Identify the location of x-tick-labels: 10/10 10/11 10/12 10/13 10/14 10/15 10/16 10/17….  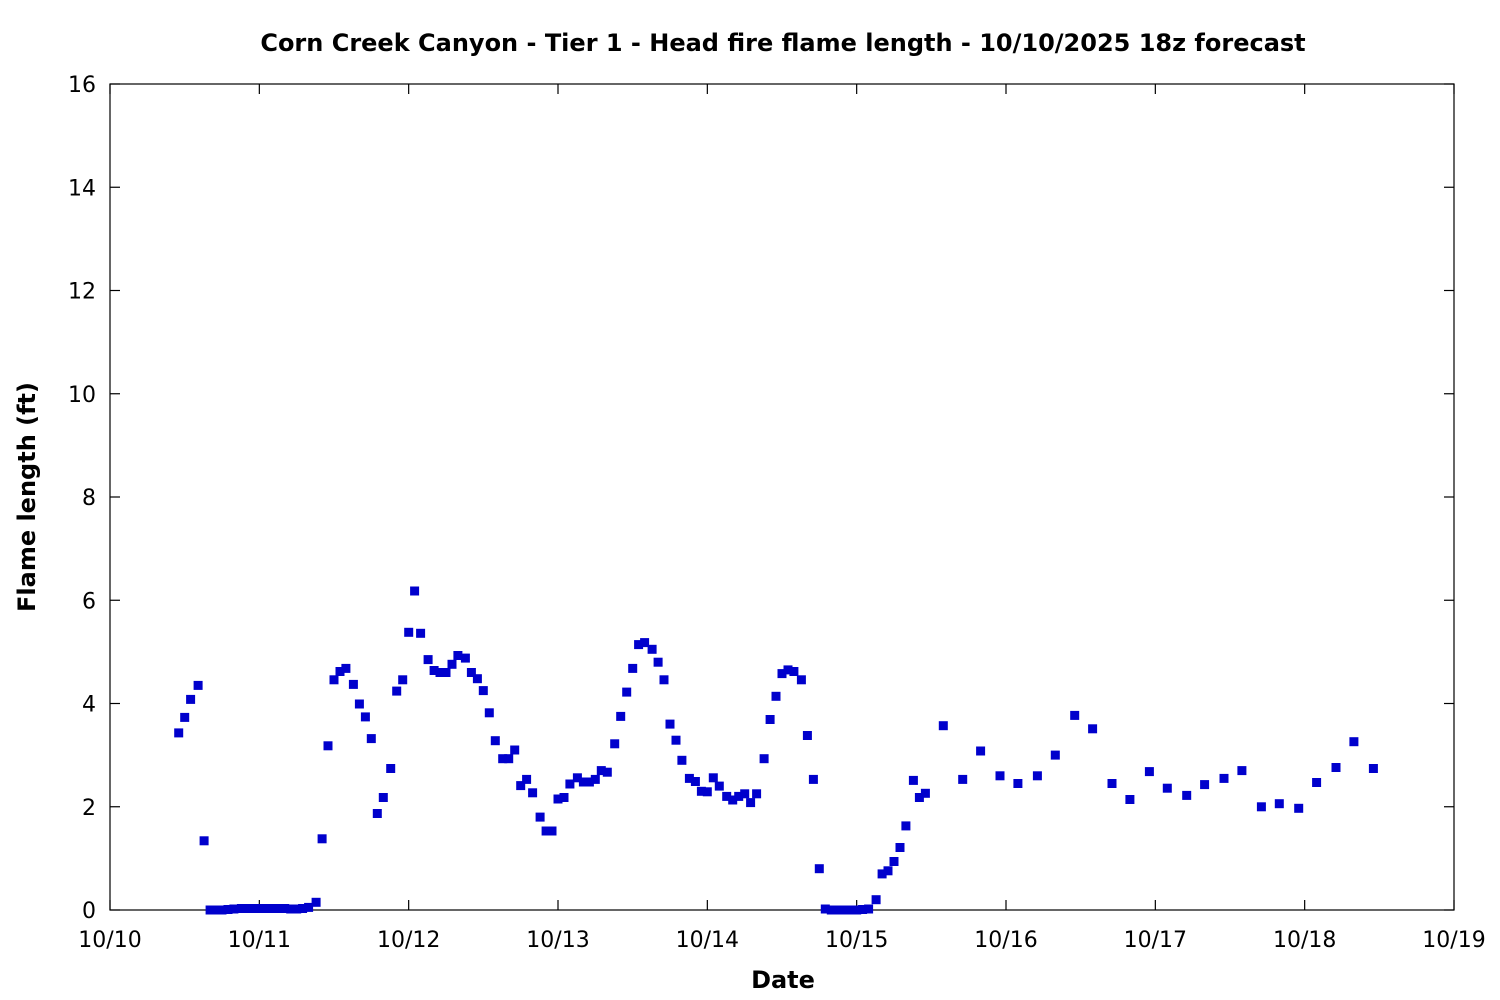
(781, 940).